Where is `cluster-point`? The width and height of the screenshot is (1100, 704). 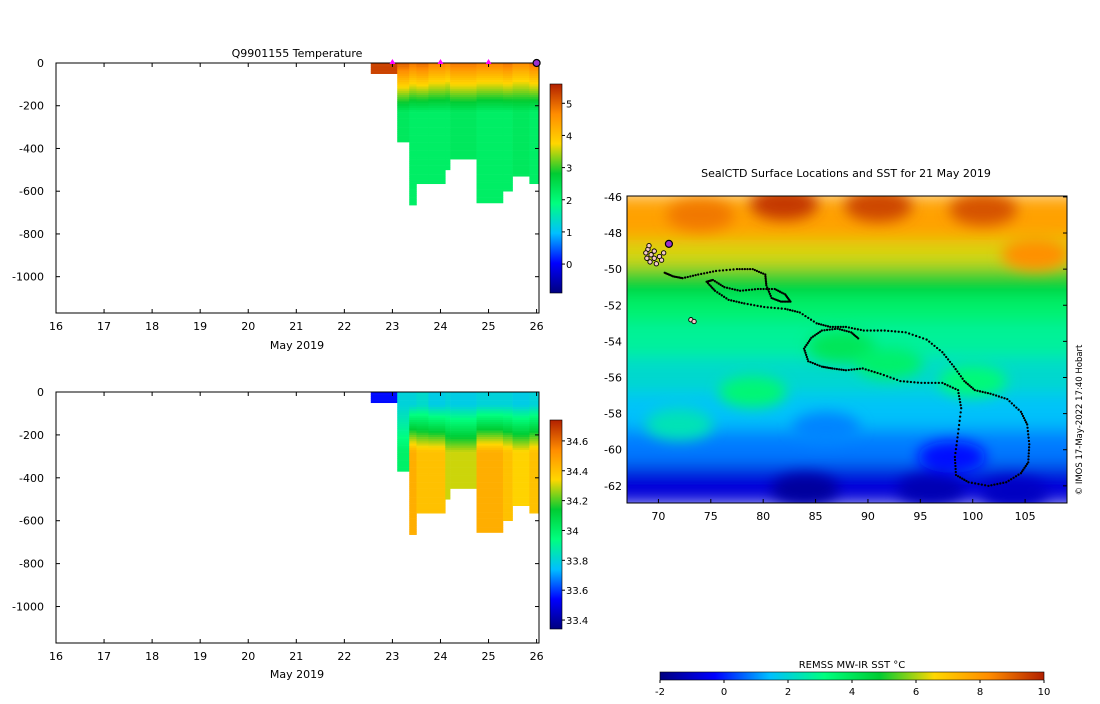 cluster-point is located at coordinates (649, 246).